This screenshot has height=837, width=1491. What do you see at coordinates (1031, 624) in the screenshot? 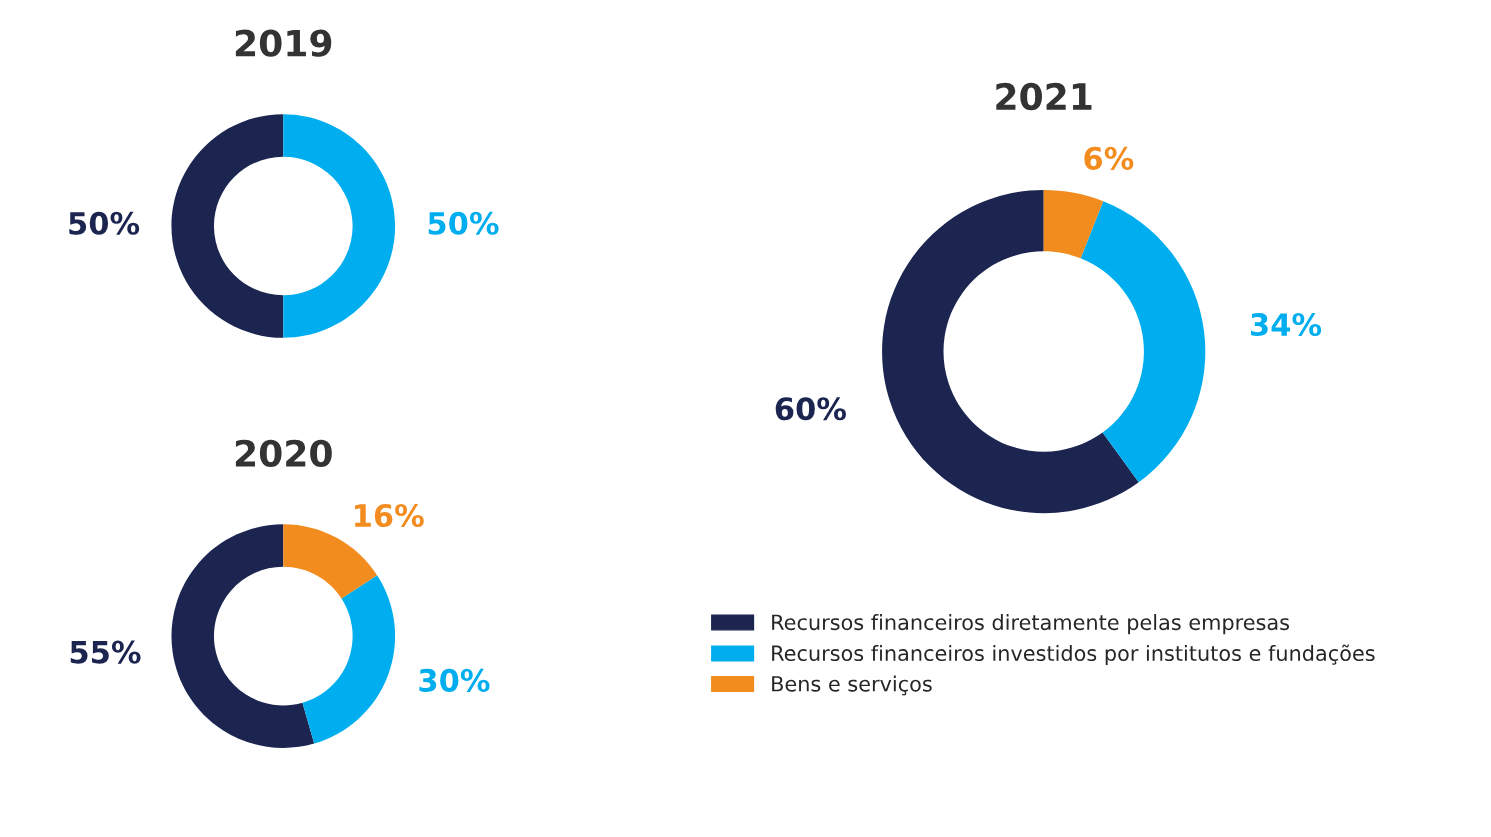
I see `legend-label: Recursos financeiros diretamente pelas empresas` at bounding box center [1031, 624].